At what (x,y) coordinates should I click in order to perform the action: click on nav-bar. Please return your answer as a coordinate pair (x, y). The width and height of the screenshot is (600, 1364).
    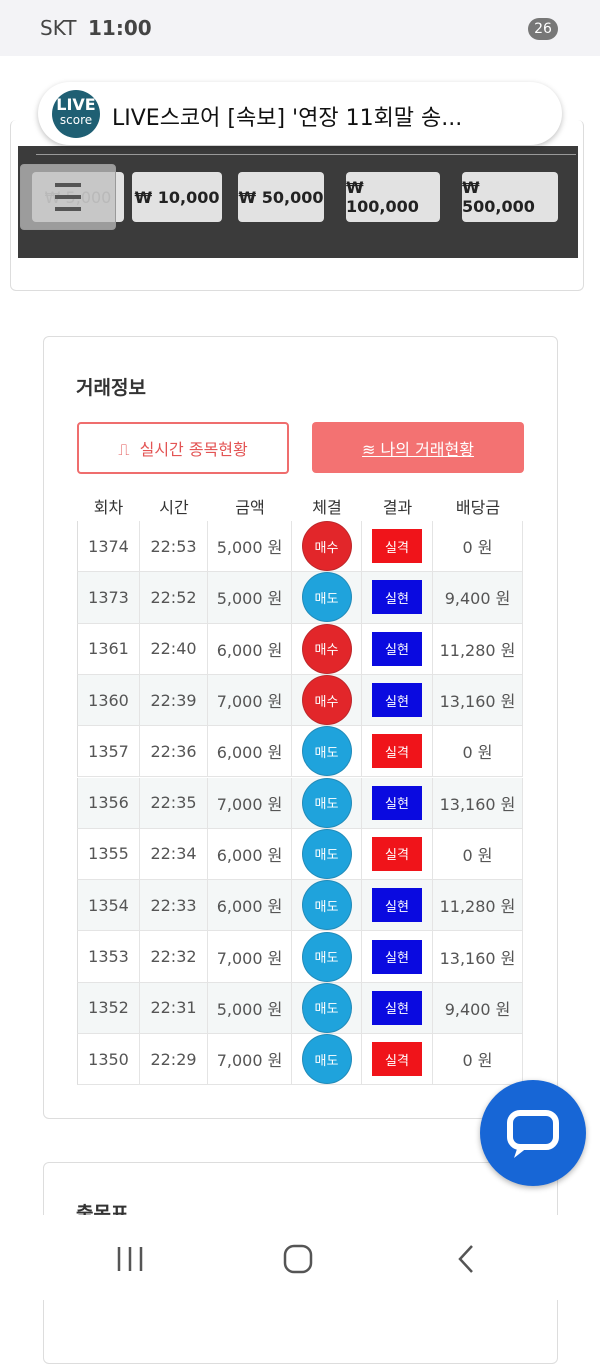
    Looking at the image, I should click on (300, 1257).